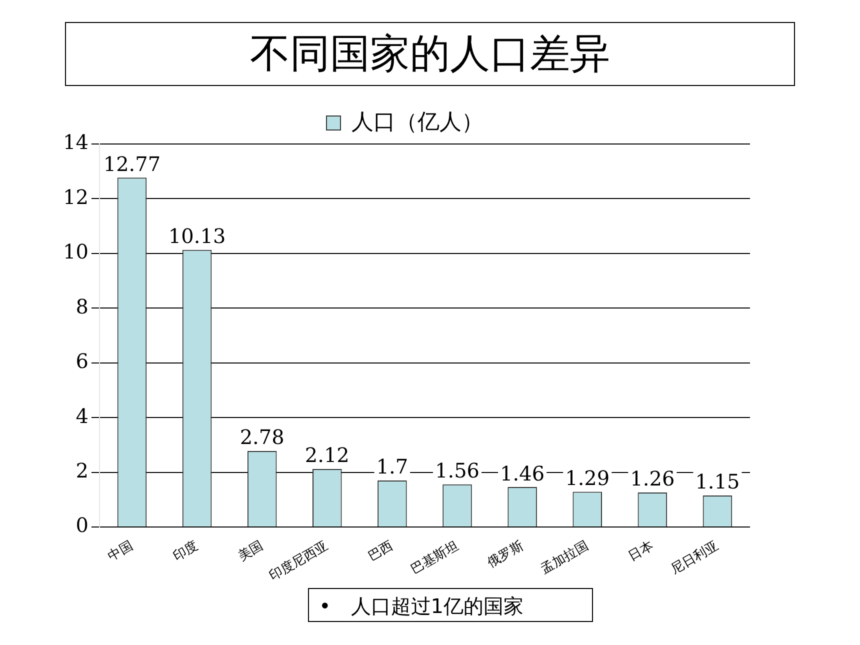 Image resolution: width=860 pixels, height=645 pixels. Describe the element at coordinates (197, 236) in the screenshot. I see `data-label: 10.13` at that location.